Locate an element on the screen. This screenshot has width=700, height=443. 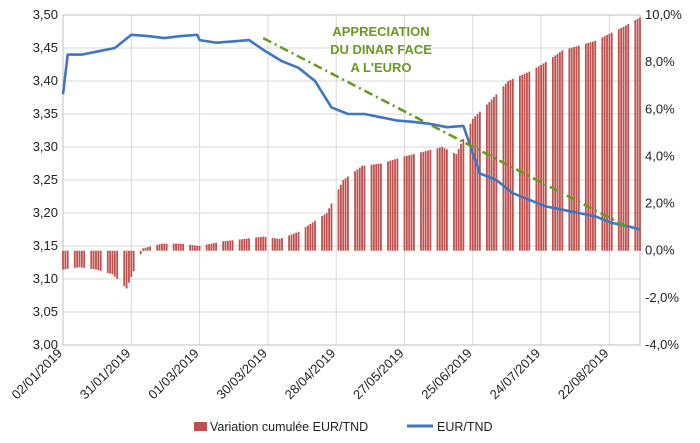
x-tick-label: 30/03/2019 is located at coordinates (241, 374).